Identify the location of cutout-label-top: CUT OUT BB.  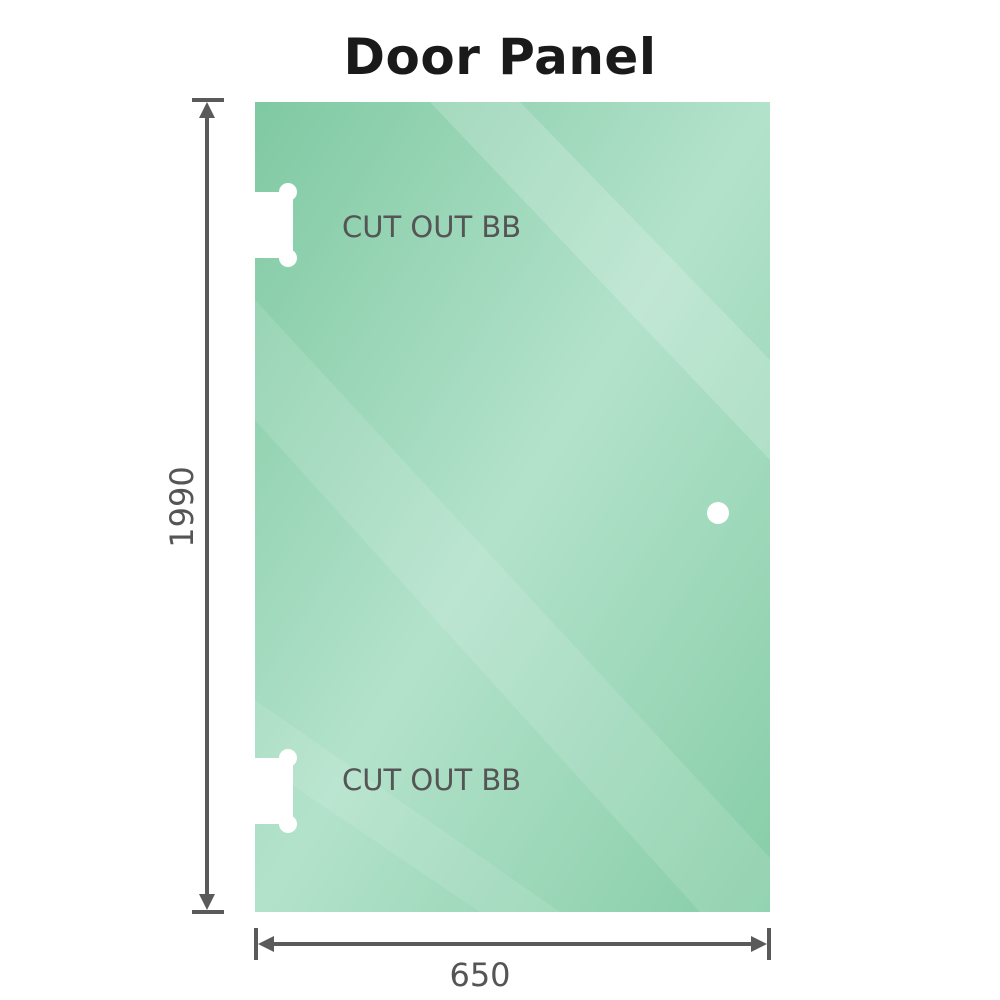
(431, 227).